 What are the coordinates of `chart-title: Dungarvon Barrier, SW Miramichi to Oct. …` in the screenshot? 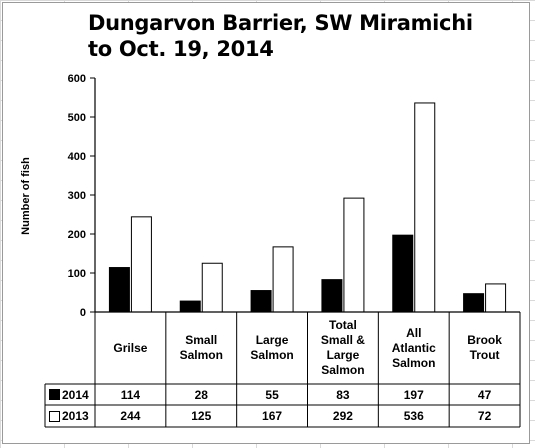 It's located at (280, 36).